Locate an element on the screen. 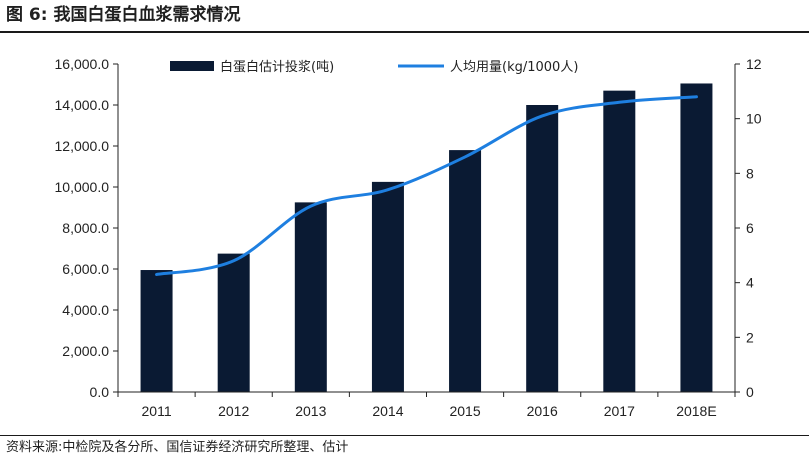 Image resolution: width=809 pixels, height=462 pixels. bar-2015 is located at coordinates (465, 271).